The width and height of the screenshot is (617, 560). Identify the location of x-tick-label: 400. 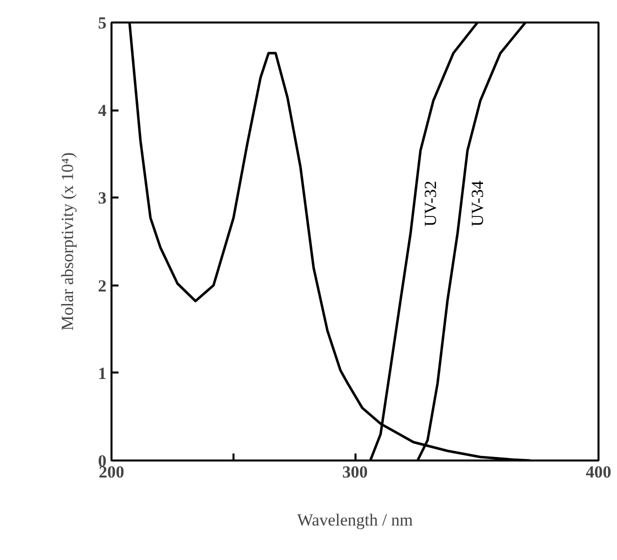
(599, 472).